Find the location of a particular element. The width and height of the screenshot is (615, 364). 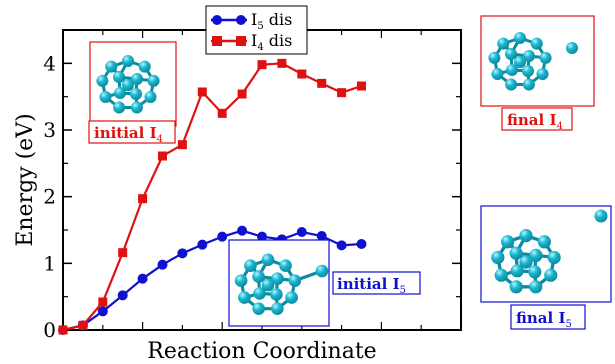

label-initial-i5-main: initial I is located at coordinates (368, 284).